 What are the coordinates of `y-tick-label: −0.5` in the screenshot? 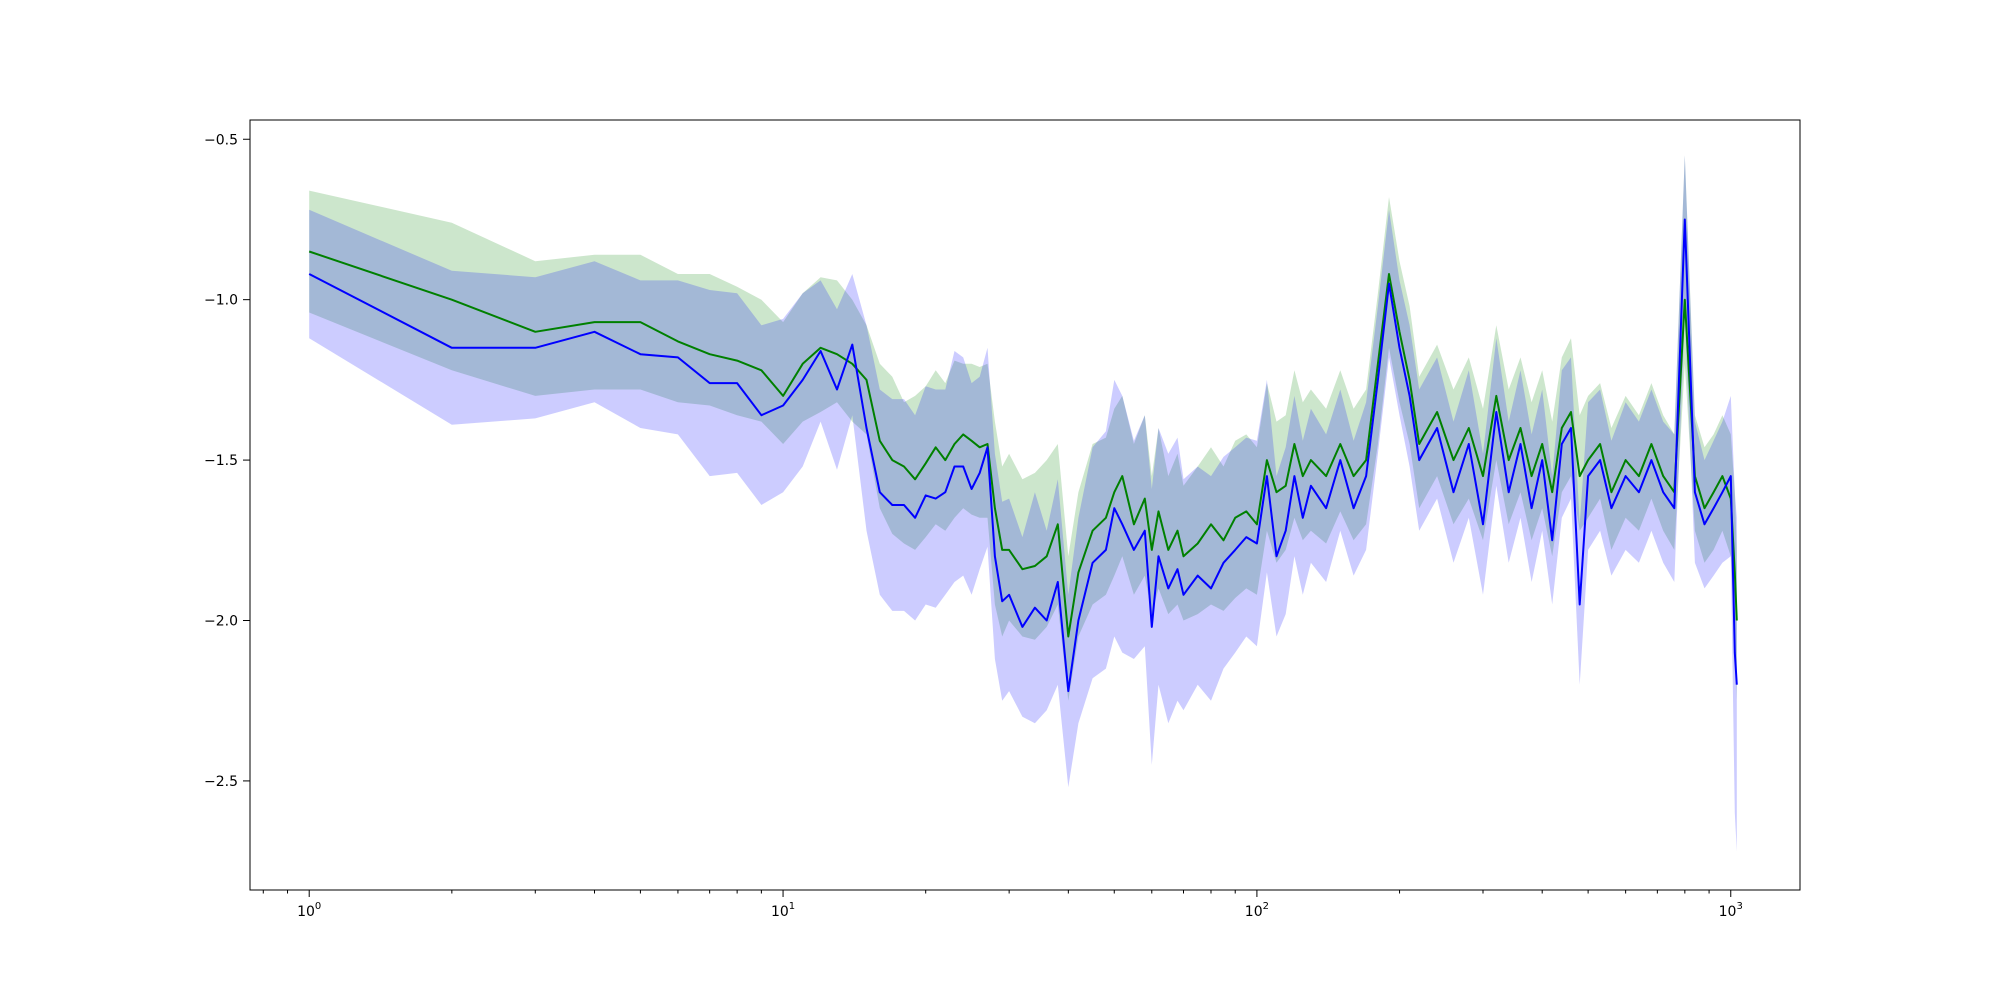 It's located at (221, 140).